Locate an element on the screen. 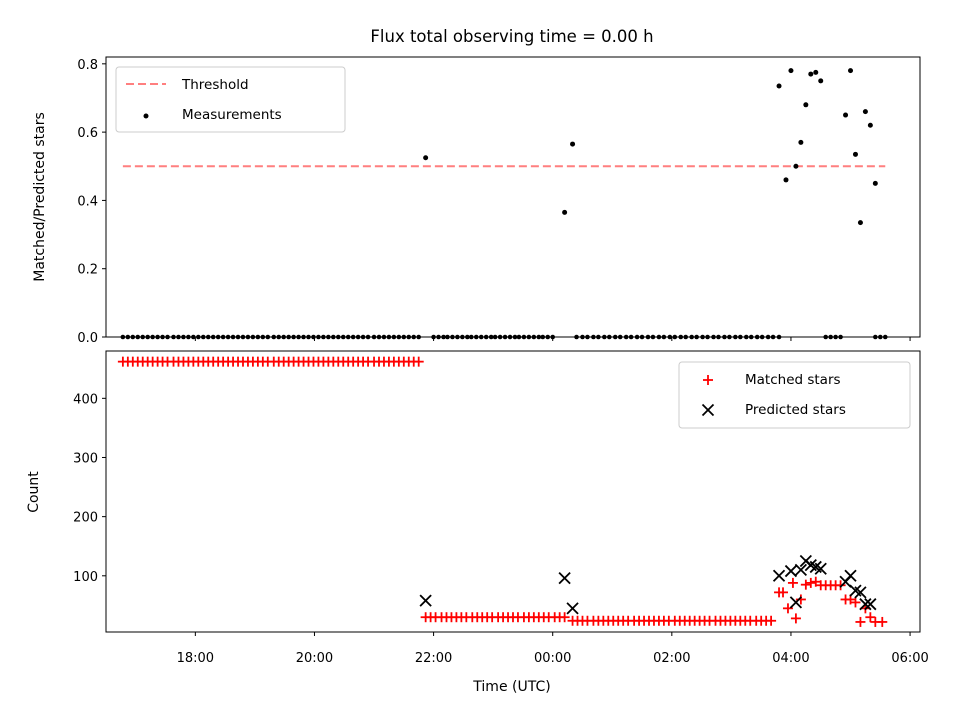 This screenshot has width=960, height=720. legend-matched-marker is located at coordinates (708, 380).